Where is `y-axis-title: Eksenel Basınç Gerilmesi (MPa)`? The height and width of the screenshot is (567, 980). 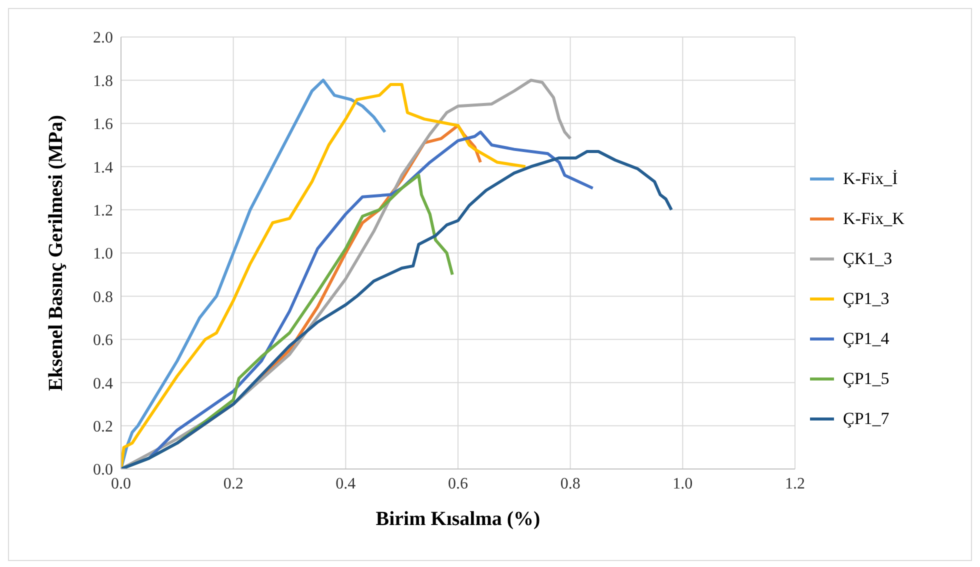
y-axis-title: Eksenel Basınç Gerilmesi (MPa) is located at coordinates (56, 253).